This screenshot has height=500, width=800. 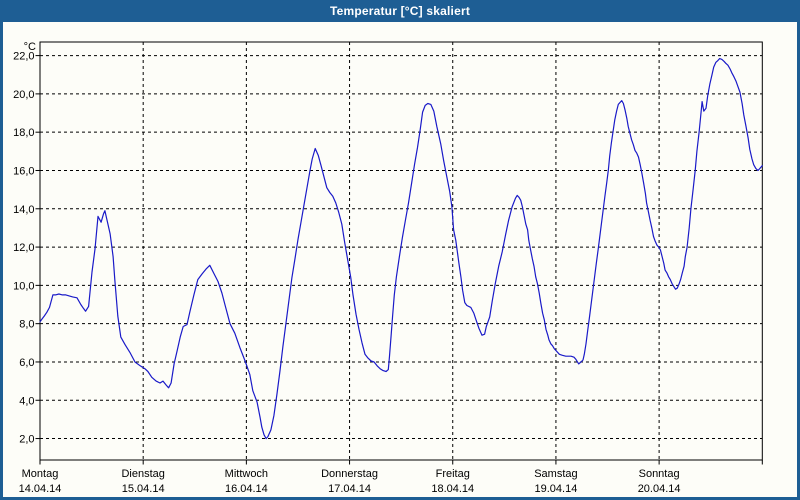 I want to click on x-axis-day-label: Mittwoch, so click(x=246, y=474).